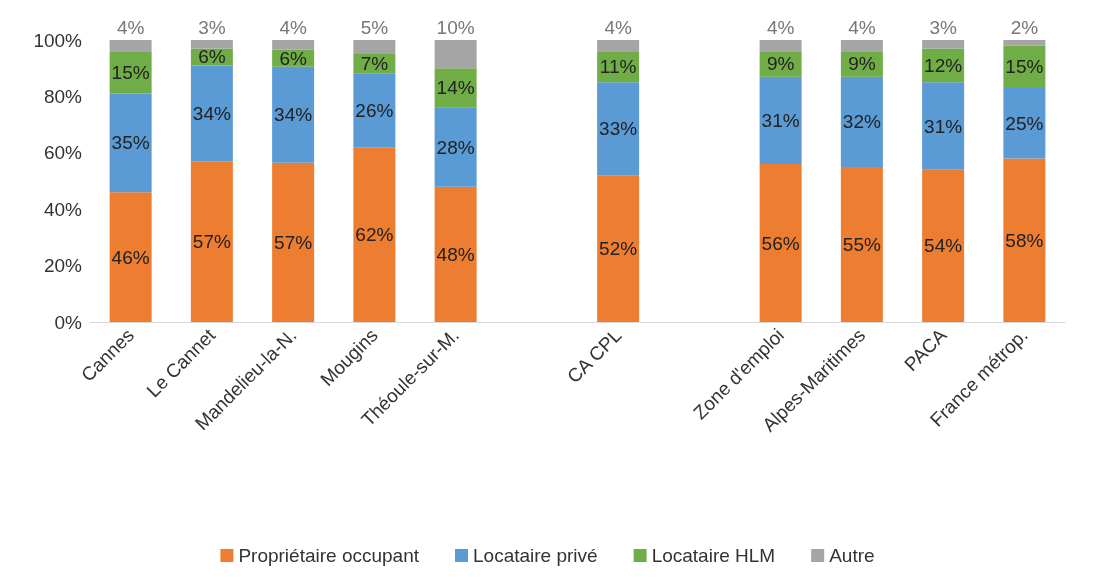 This screenshot has height=580, width=1095. I want to click on data-label: 28%, so click(455, 147).